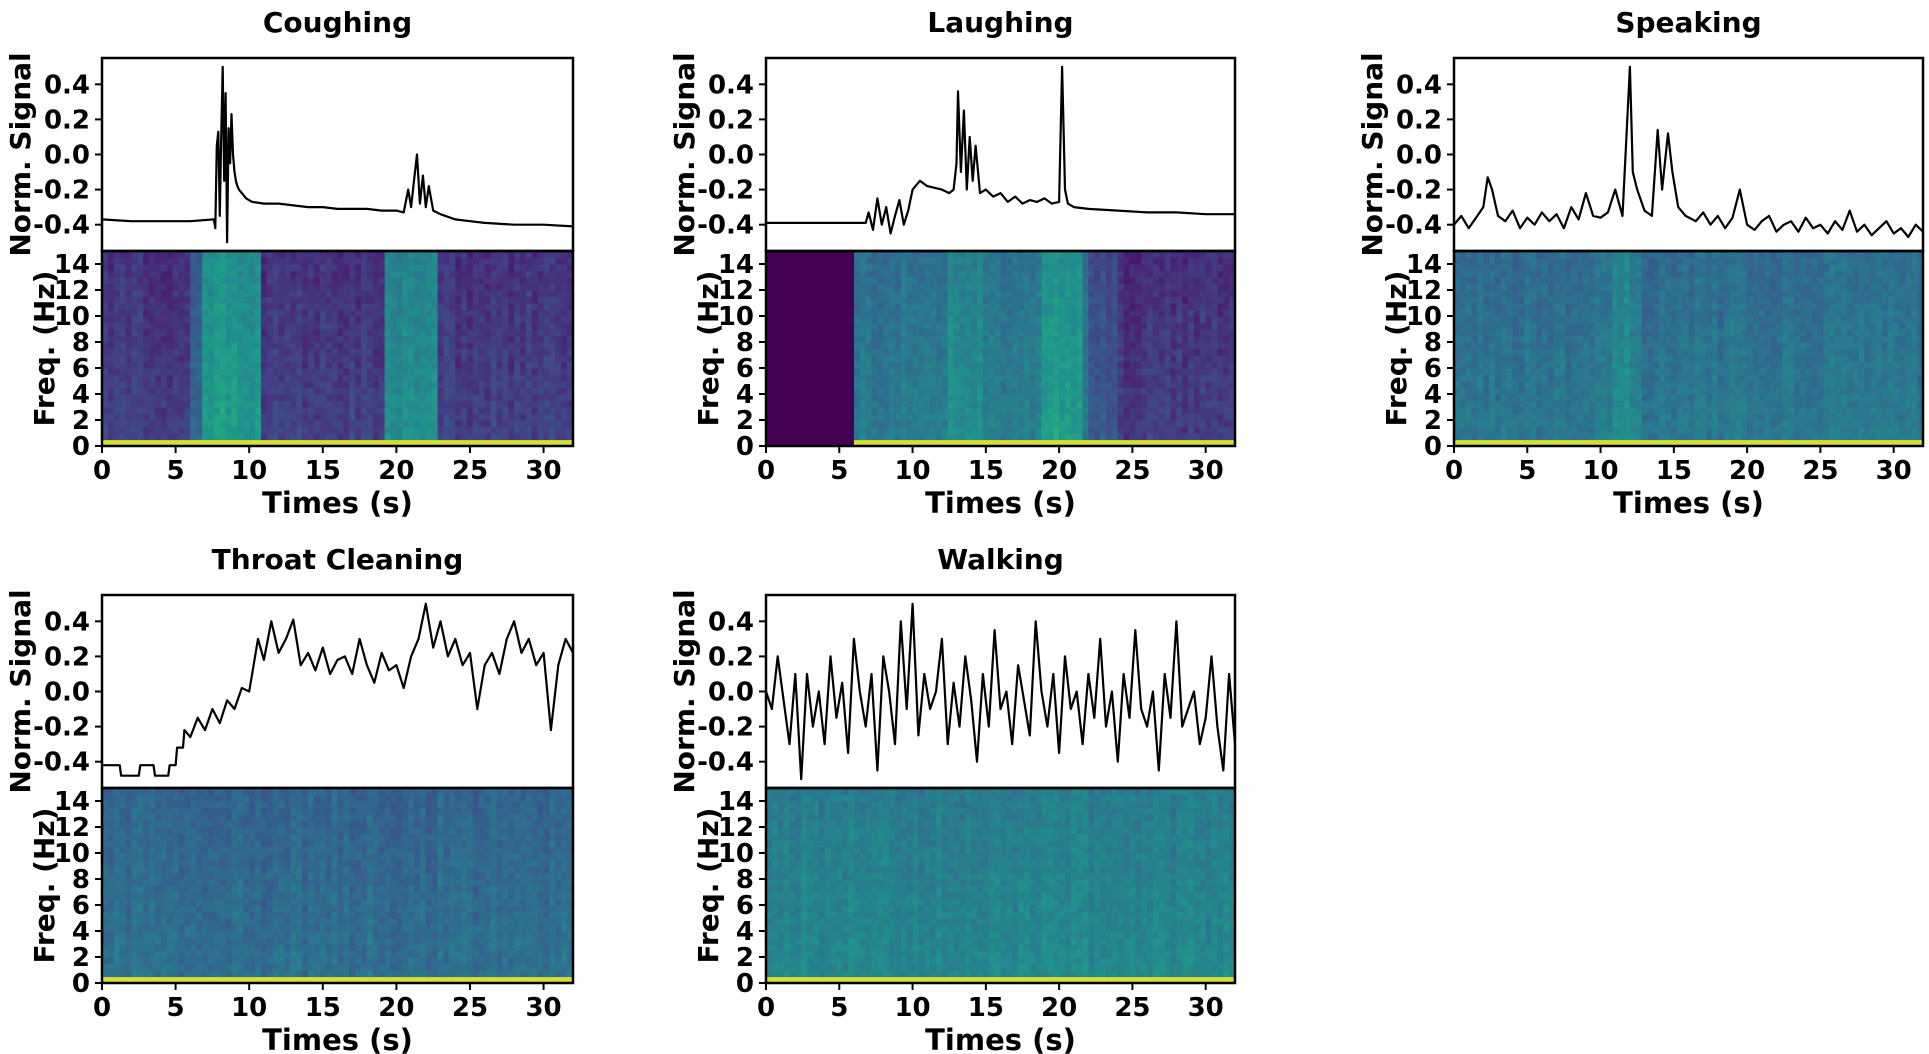 This screenshot has width=1929, height=1054. What do you see at coordinates (1000, 22) in the screenshot?
I see `subplot-title: Laughing` at bounding box center [1000, 22].